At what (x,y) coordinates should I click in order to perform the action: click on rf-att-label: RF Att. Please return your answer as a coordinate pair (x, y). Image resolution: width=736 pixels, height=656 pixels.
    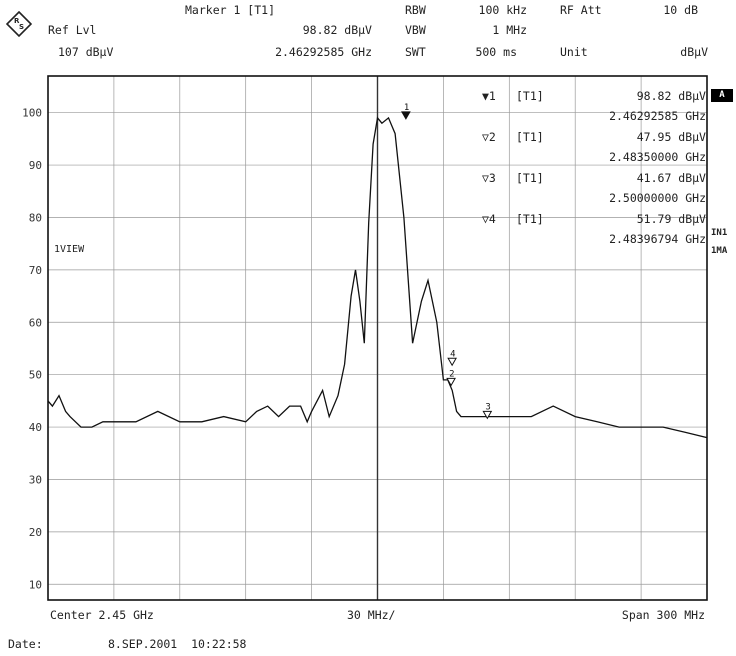
    Looking at the image, I should click on (581, 10).